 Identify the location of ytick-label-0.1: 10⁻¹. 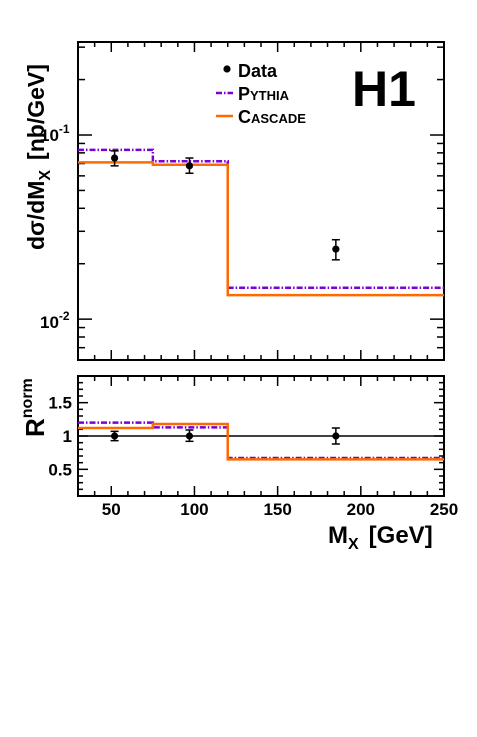
(55, 133).